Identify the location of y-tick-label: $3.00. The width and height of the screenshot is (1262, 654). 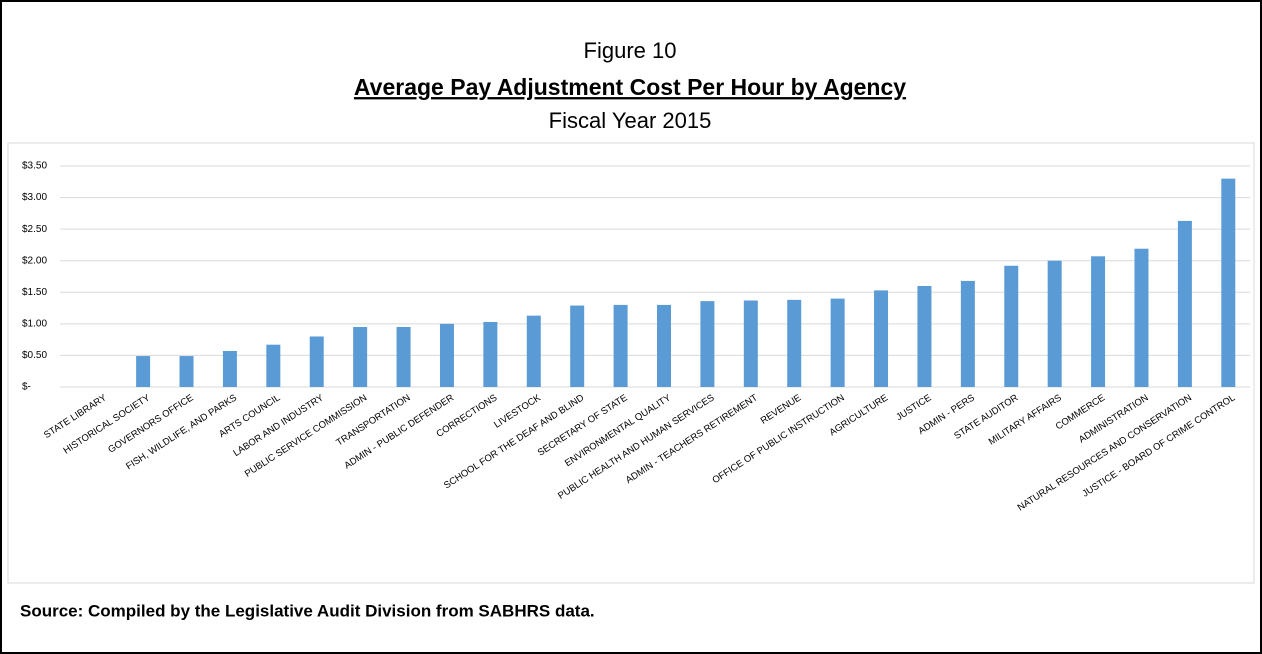
(34, 197).